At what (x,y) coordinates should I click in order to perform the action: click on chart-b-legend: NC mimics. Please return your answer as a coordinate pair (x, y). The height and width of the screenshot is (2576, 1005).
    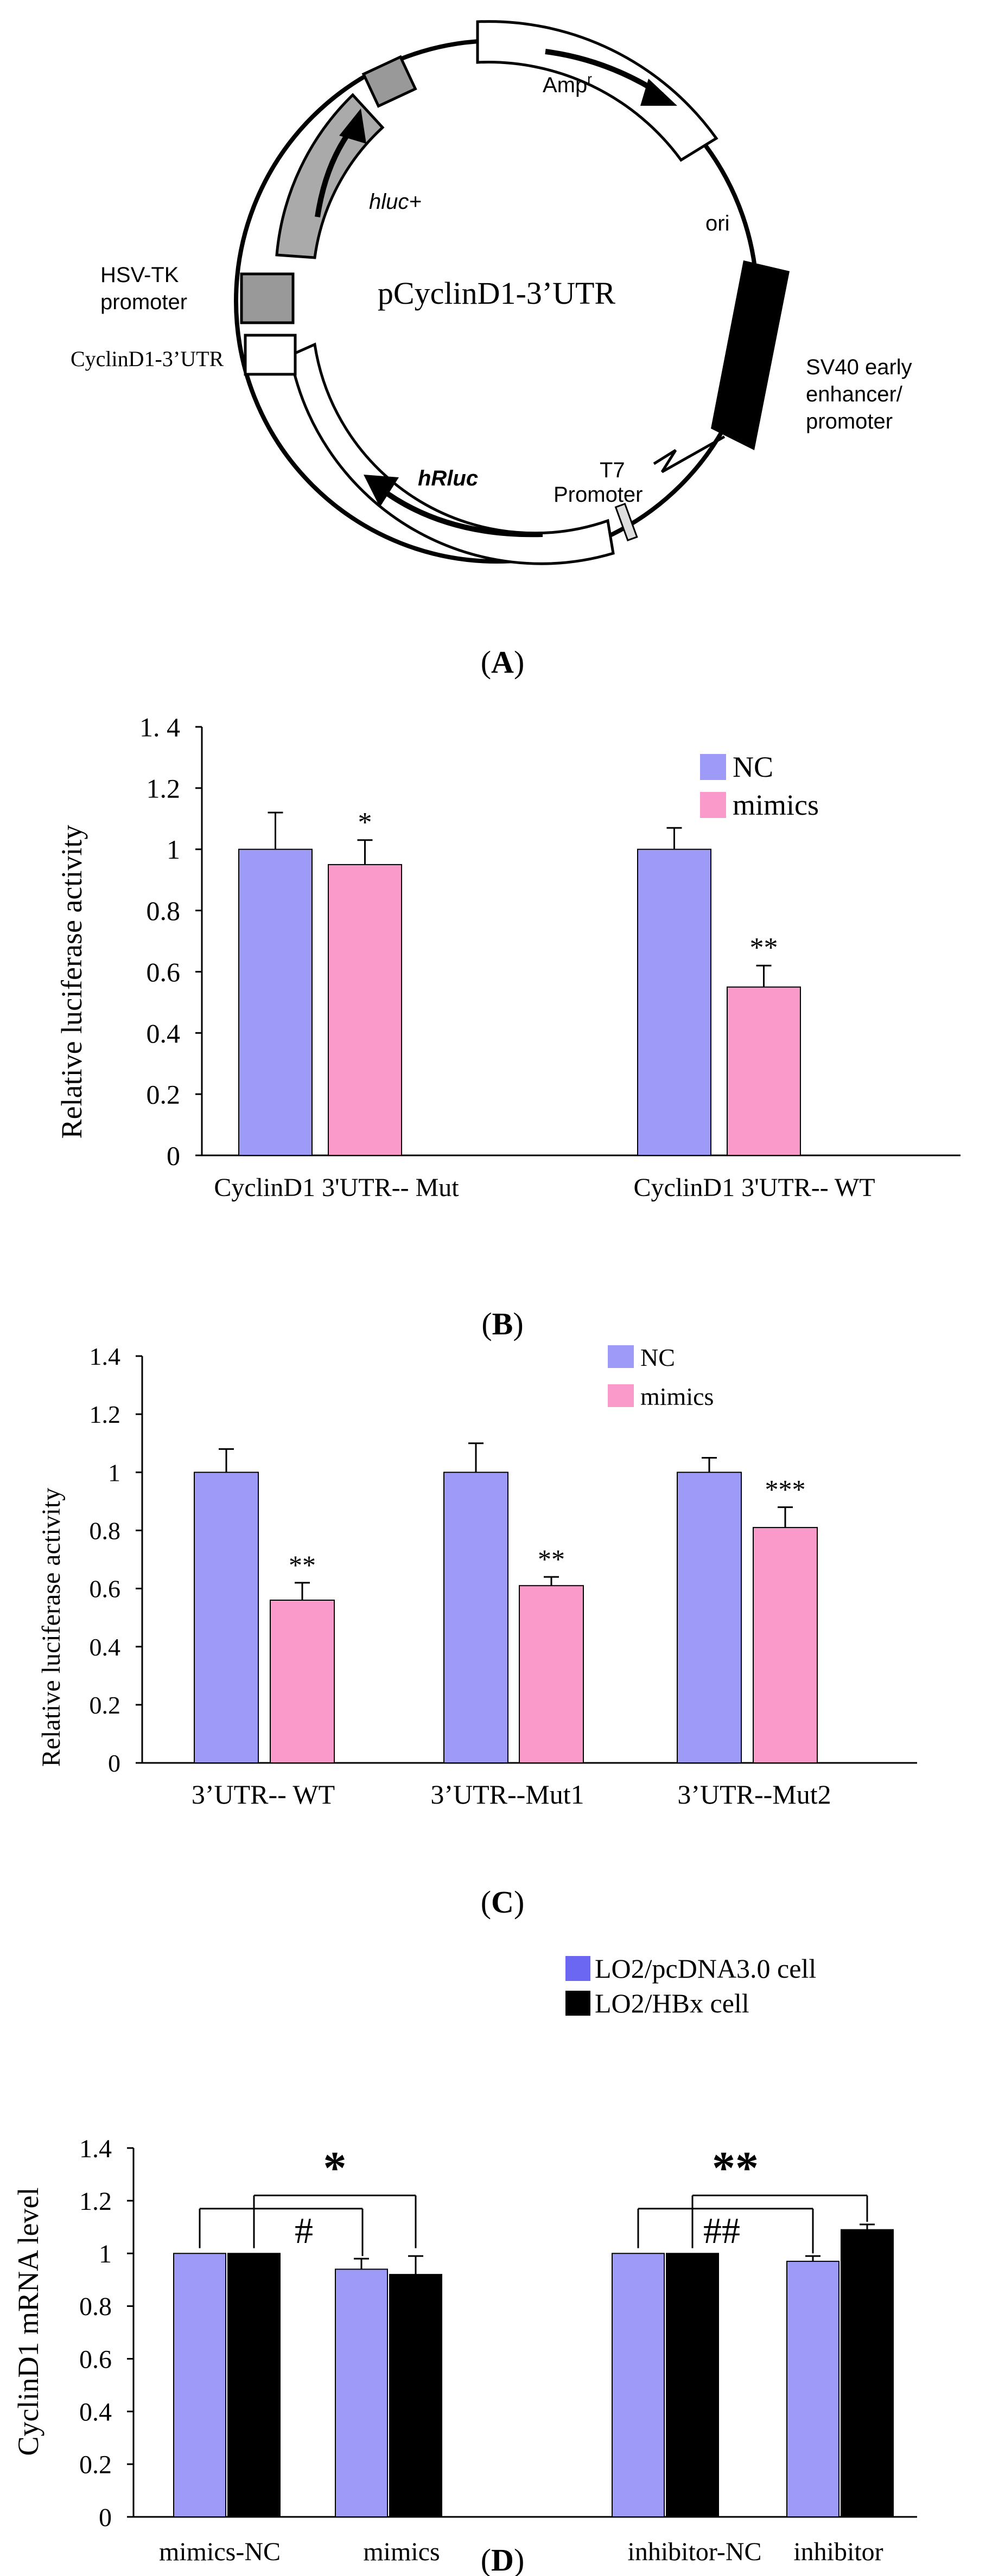
    Looking at the image, I should click on (759, 786).